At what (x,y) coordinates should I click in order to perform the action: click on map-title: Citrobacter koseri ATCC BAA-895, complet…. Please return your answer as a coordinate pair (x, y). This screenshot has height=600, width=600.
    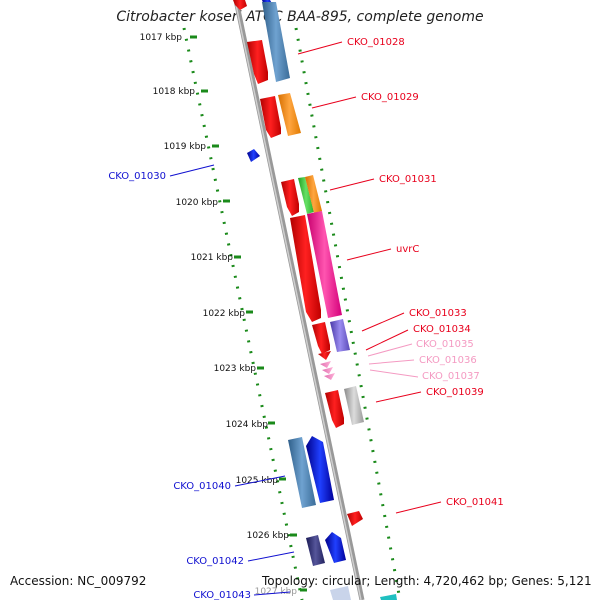
    Looking at the image, I should click on (300, 17).